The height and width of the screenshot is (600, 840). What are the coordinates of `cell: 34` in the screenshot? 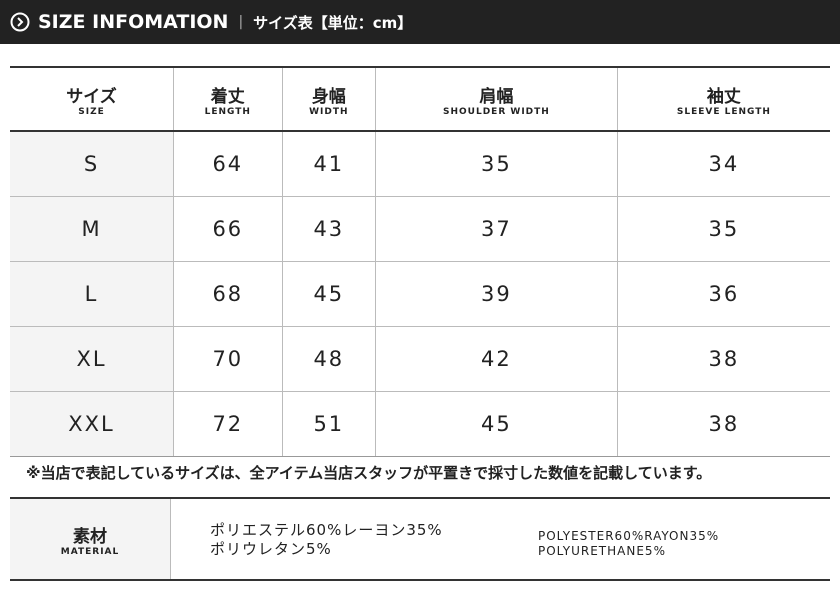 It's located at (723, 163).